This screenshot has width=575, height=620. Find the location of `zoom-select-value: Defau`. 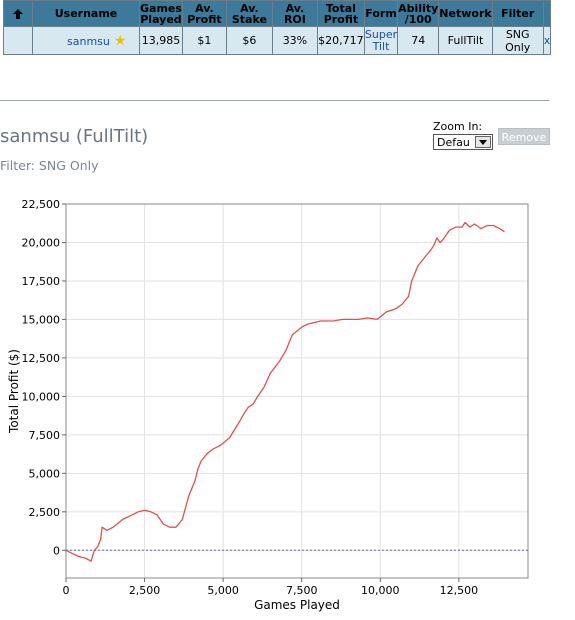

zoom-select-value: Defau is located at coordinates (453, 142).